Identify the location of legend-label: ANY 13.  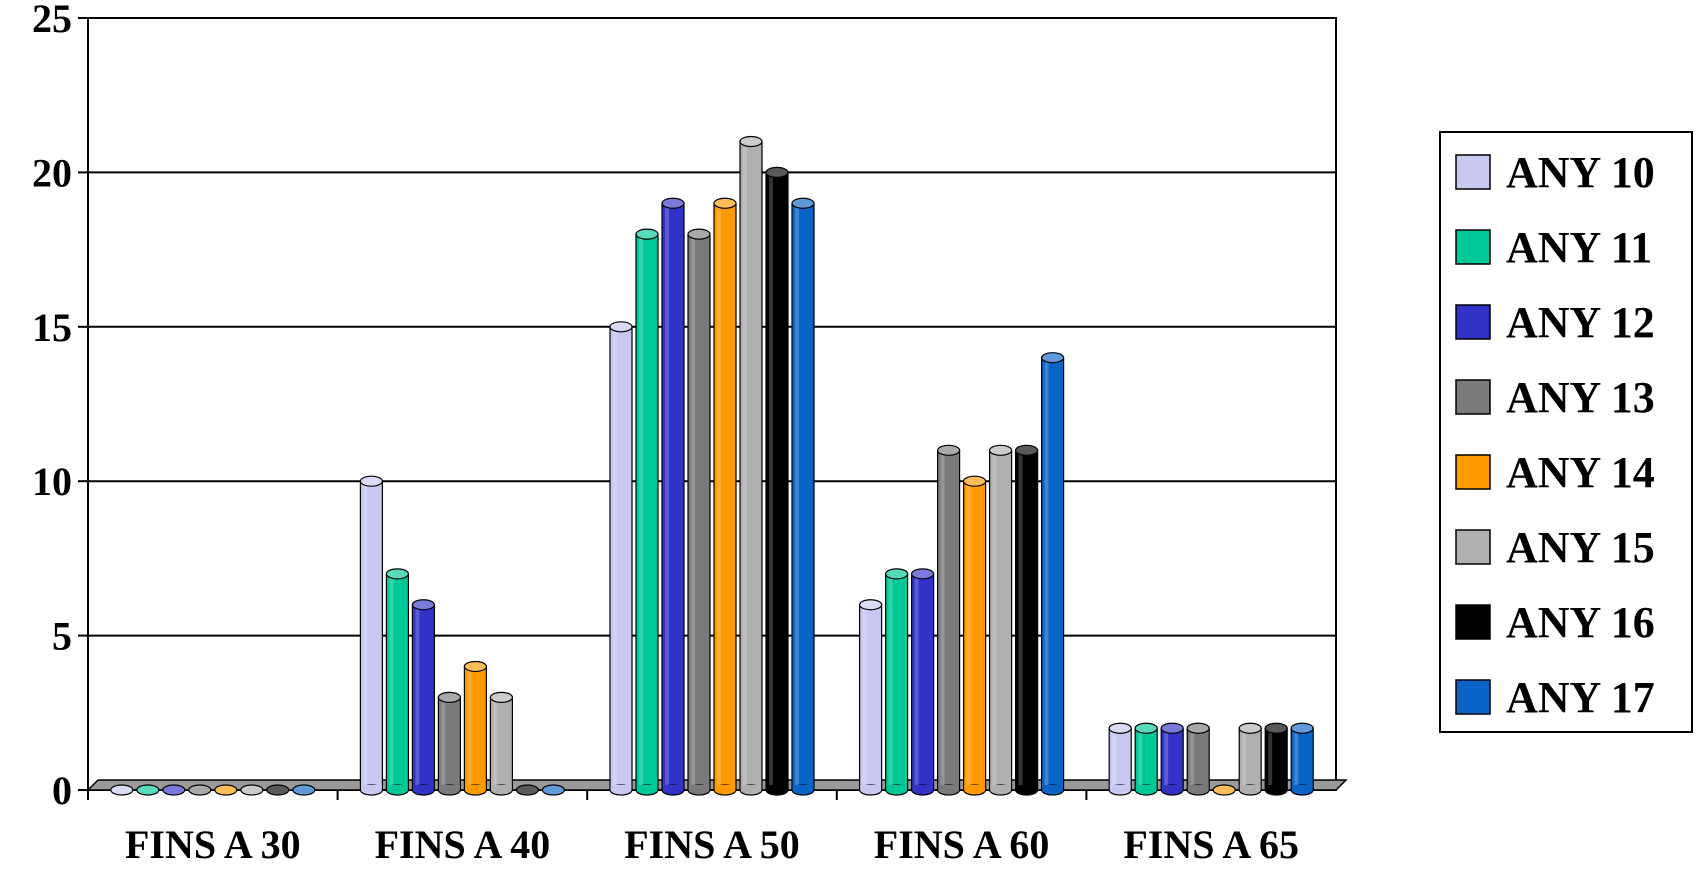
(1580, 397).